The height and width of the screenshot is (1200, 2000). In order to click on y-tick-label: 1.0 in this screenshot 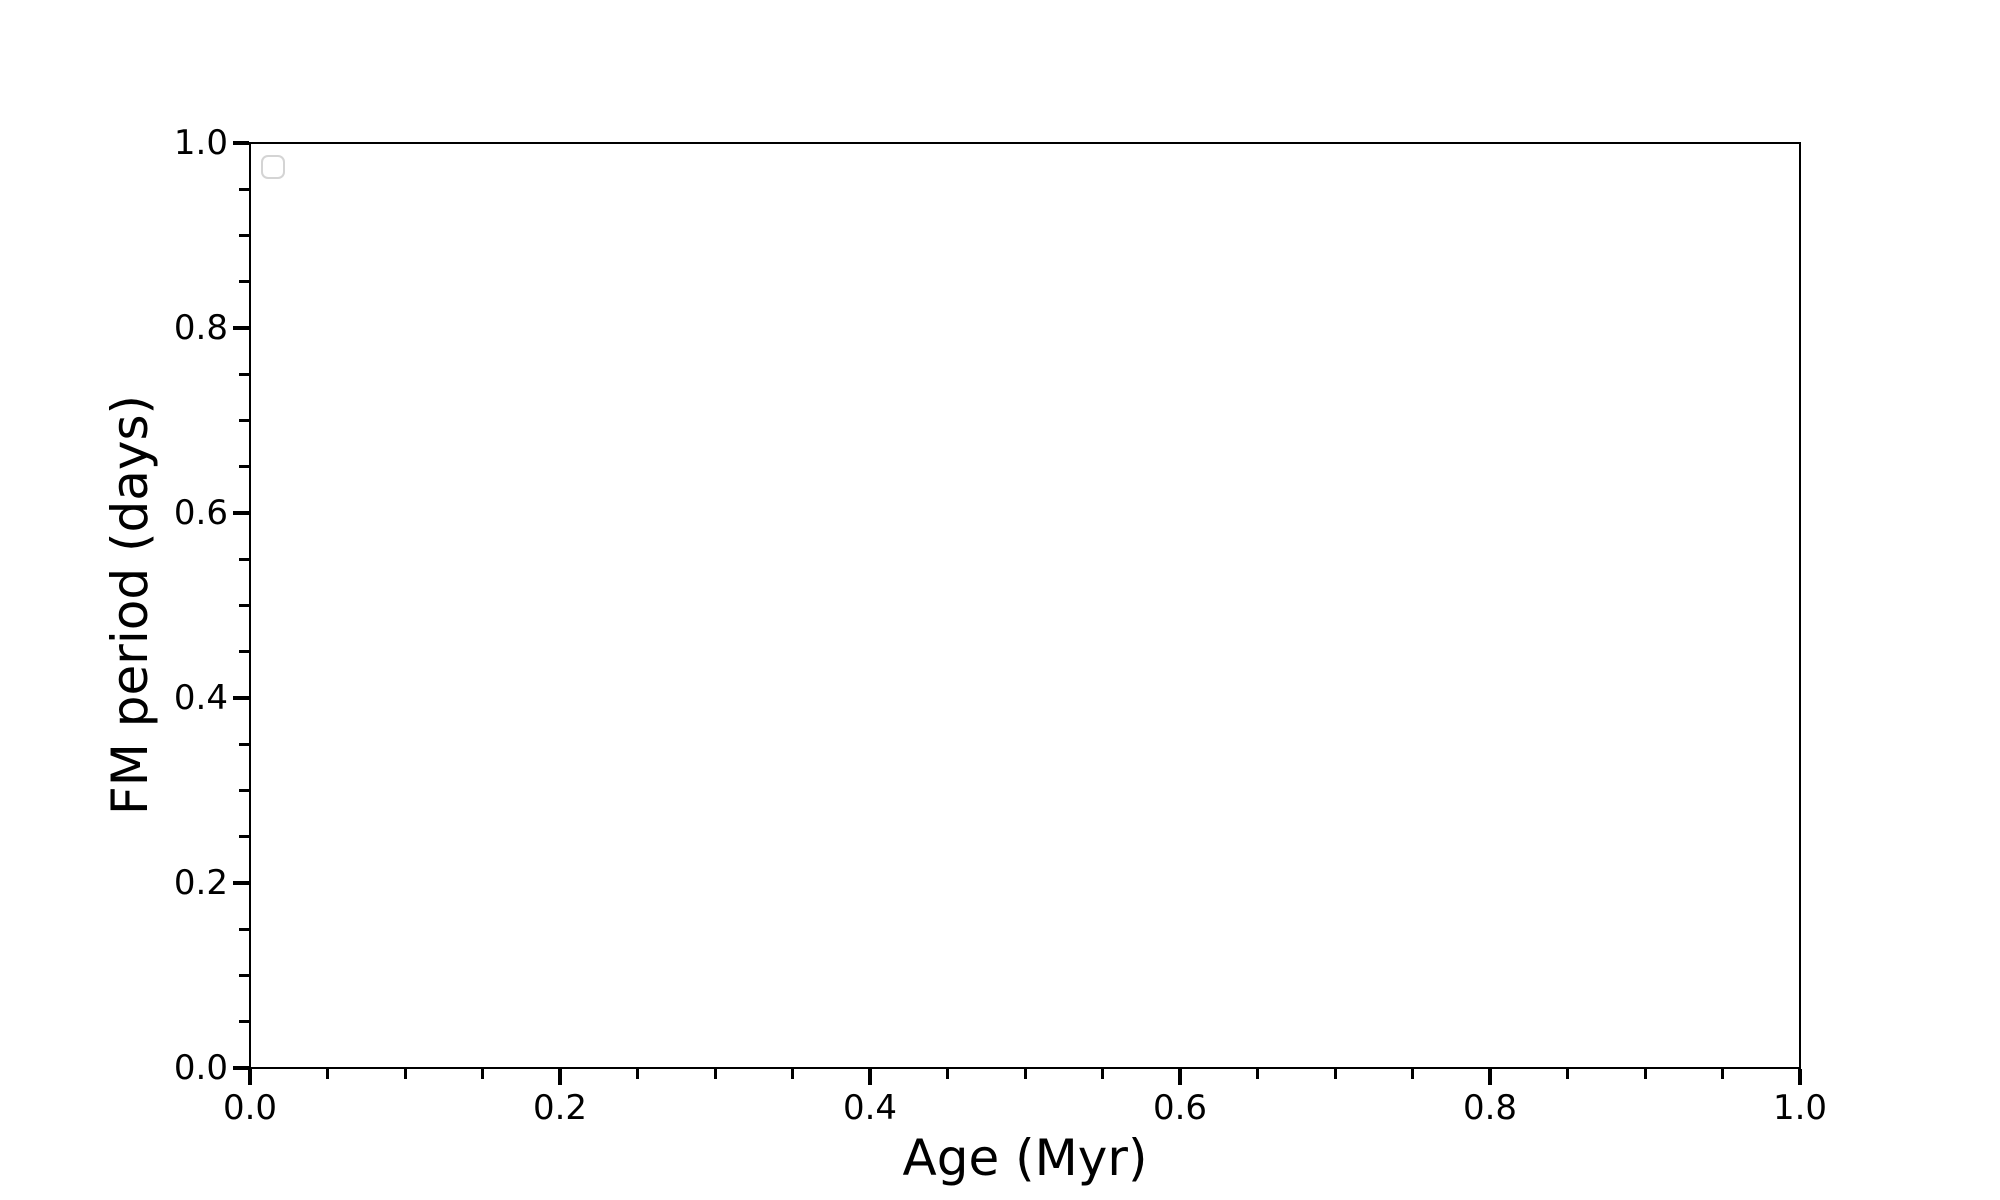, I will do `click(200, 143)`.